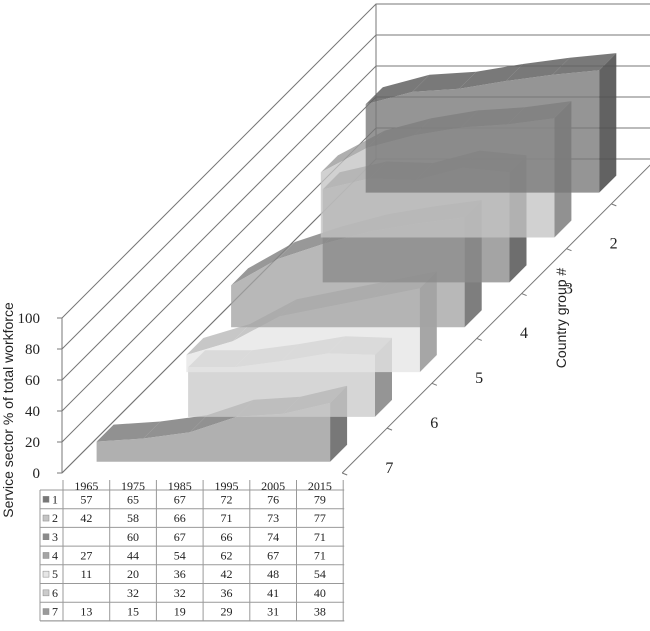 The image size is (650, 631). What do you see at coordinates (561, 318) in the screenshot?
I see `depth-axis-label: Country group #` at bounding box center [561, 318].